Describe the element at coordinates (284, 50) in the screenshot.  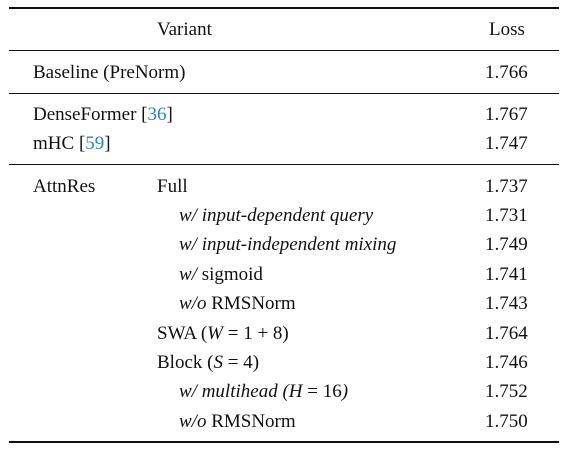
I see `header-rule` at that location.